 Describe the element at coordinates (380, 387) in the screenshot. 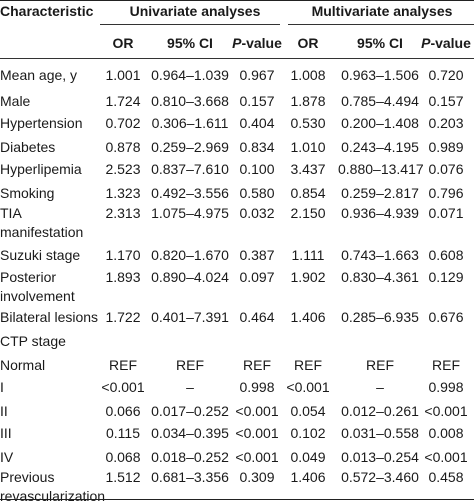

I see `cell-multivariate-ci: –` at that location.